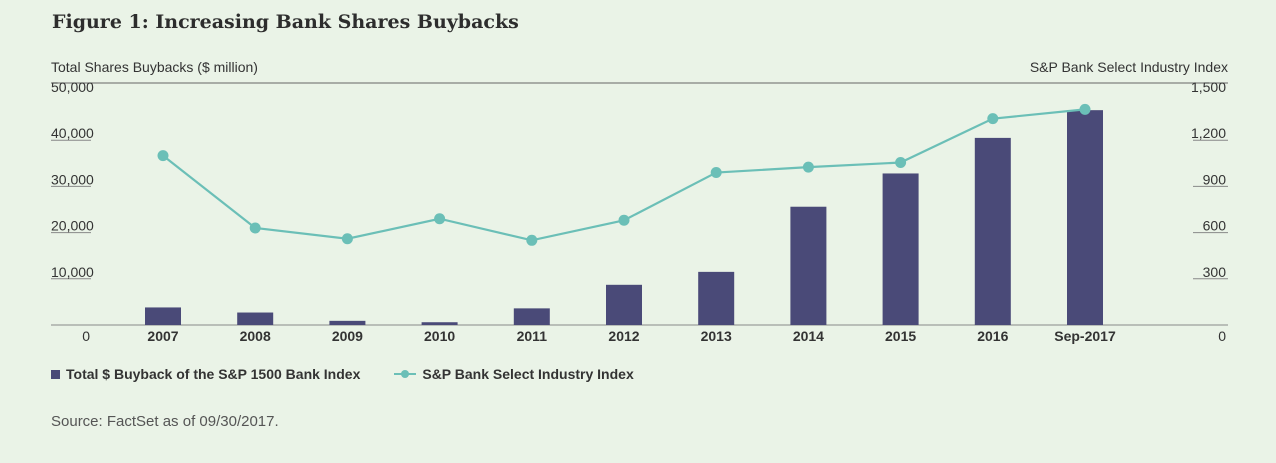 The width and height of the screenshot is (1276, 463). I want to click on bar-2009, so click(347, 322).